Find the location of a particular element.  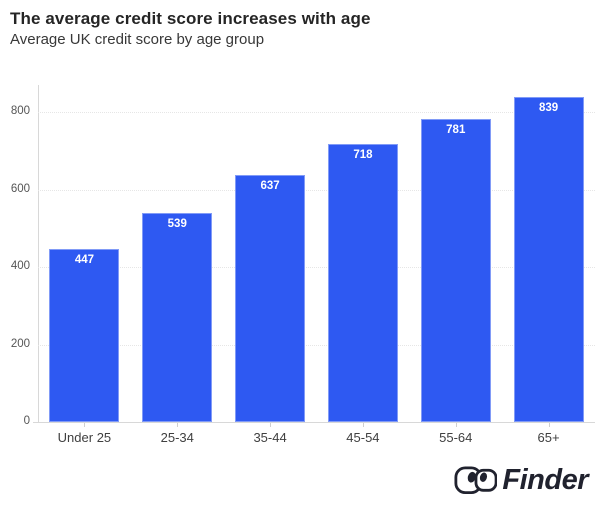

finder-eyes-icon is located at coordinates (476, 480).